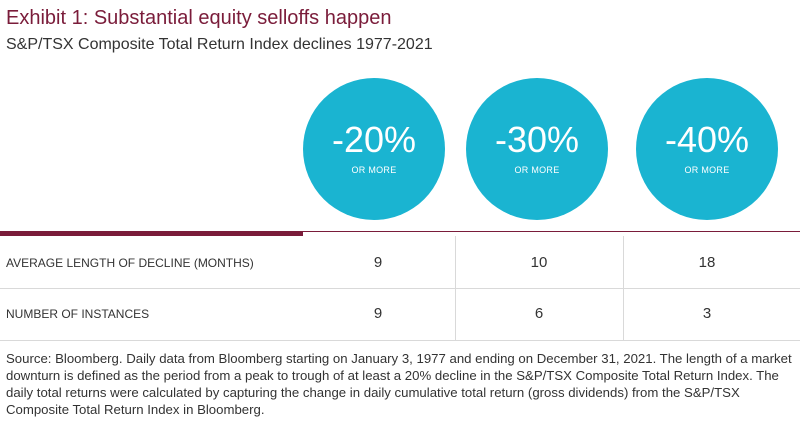 Image resolution: width=800 pixels, height=431 pixels. I want to click on table-cell: 3, so click(707, 313).